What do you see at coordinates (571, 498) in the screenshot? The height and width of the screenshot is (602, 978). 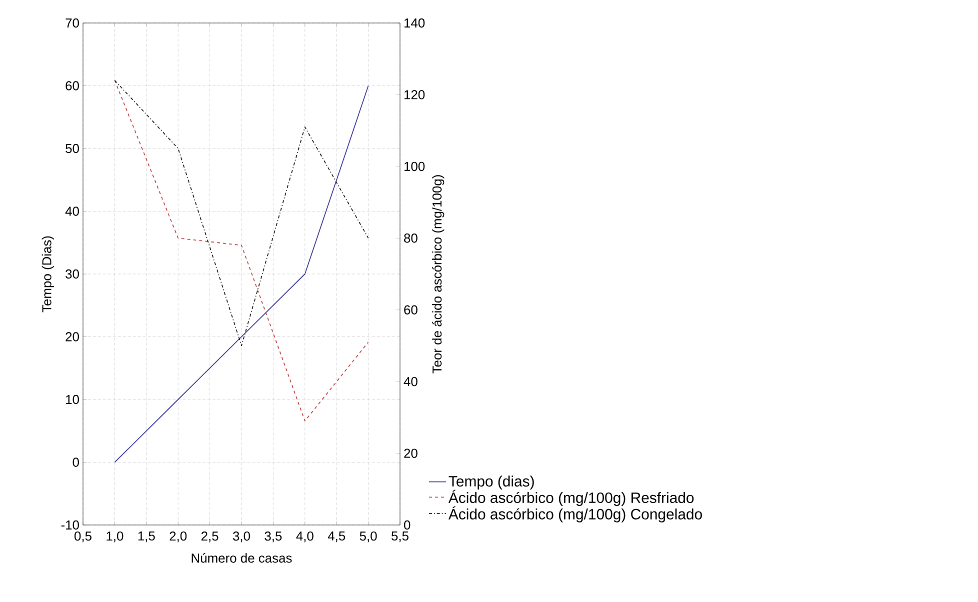 I see `legend-label: Ácido ascórbico (mg/100g) Resfriado` at bounding box center [571, 498].